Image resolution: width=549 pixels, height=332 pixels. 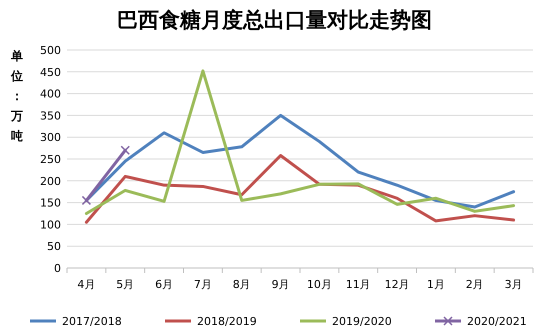 What do you see at coordinates (57, 268) in the screenshot?
I see `y-tick-label: 0` at bounding box center [57, 268].